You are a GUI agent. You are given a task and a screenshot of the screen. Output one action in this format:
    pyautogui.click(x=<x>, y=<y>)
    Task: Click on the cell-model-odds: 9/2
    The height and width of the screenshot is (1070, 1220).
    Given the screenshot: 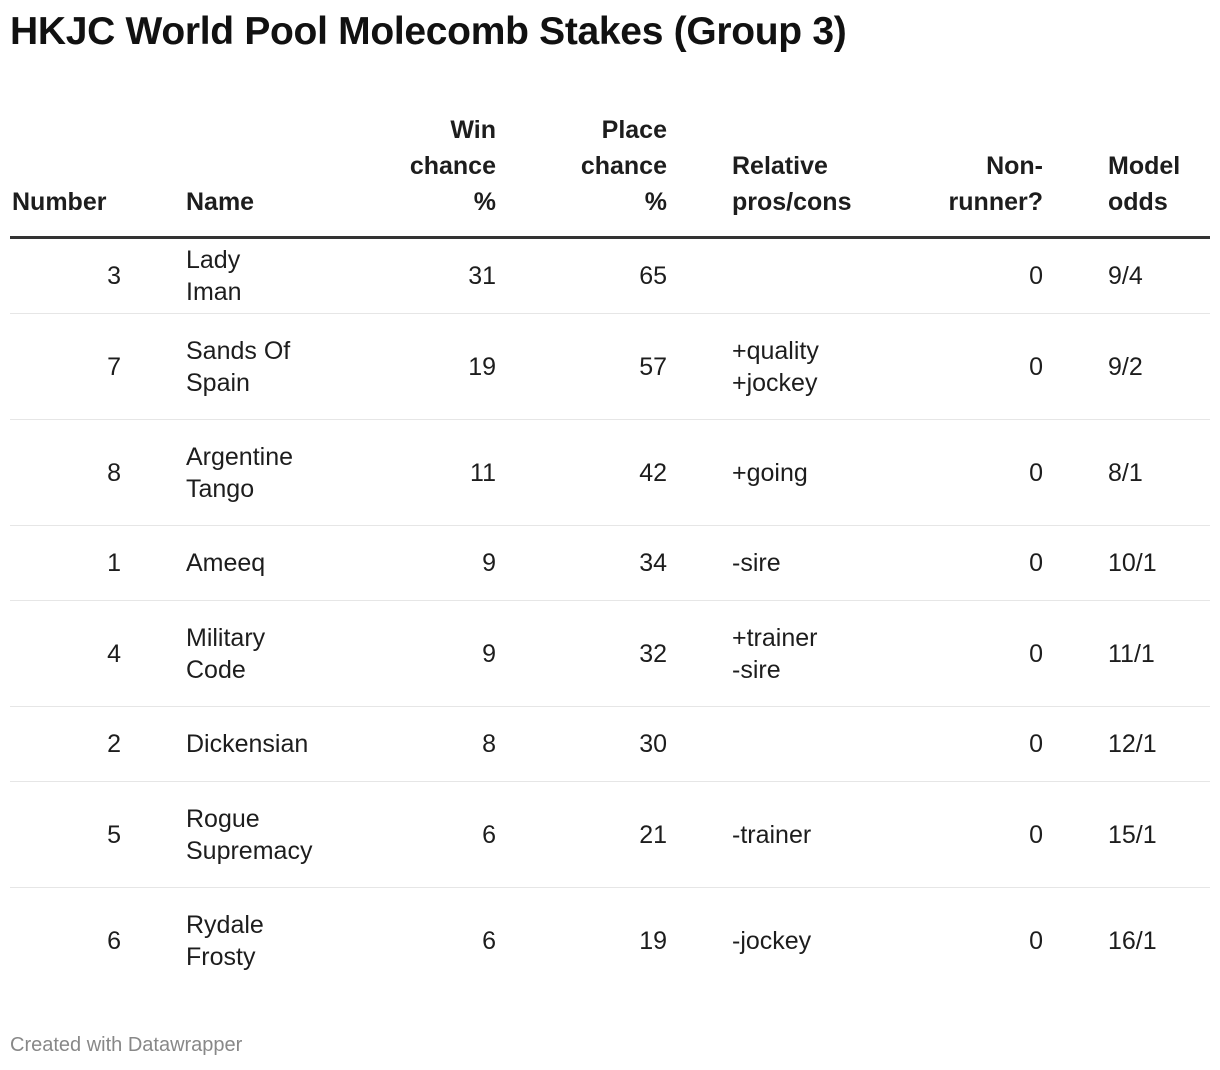 What is the action you would take?
    pyautogui.click(x=1141, y=366)
    